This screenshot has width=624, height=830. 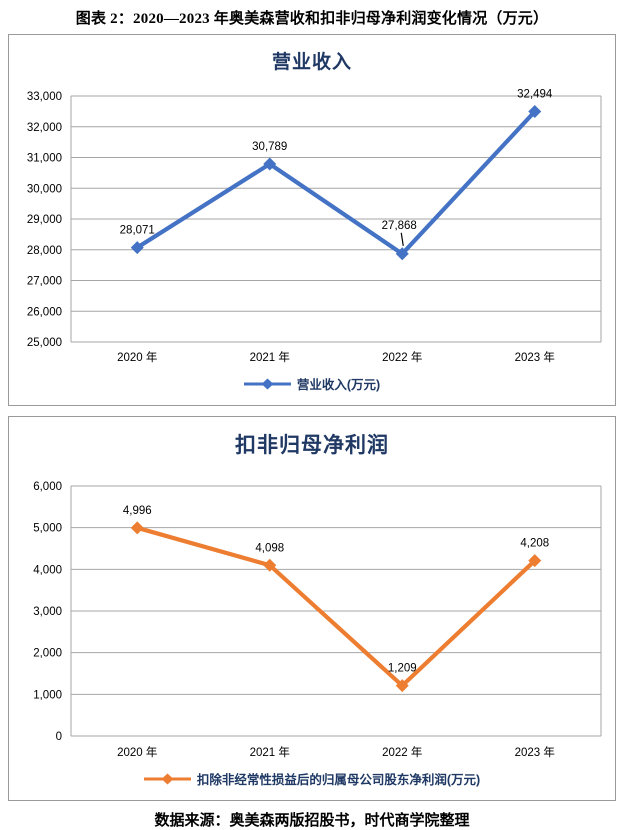 I want to click on source-note: 数据来源：奥美森两版招股书，时代商学院整理, so click(x=312, y=821).